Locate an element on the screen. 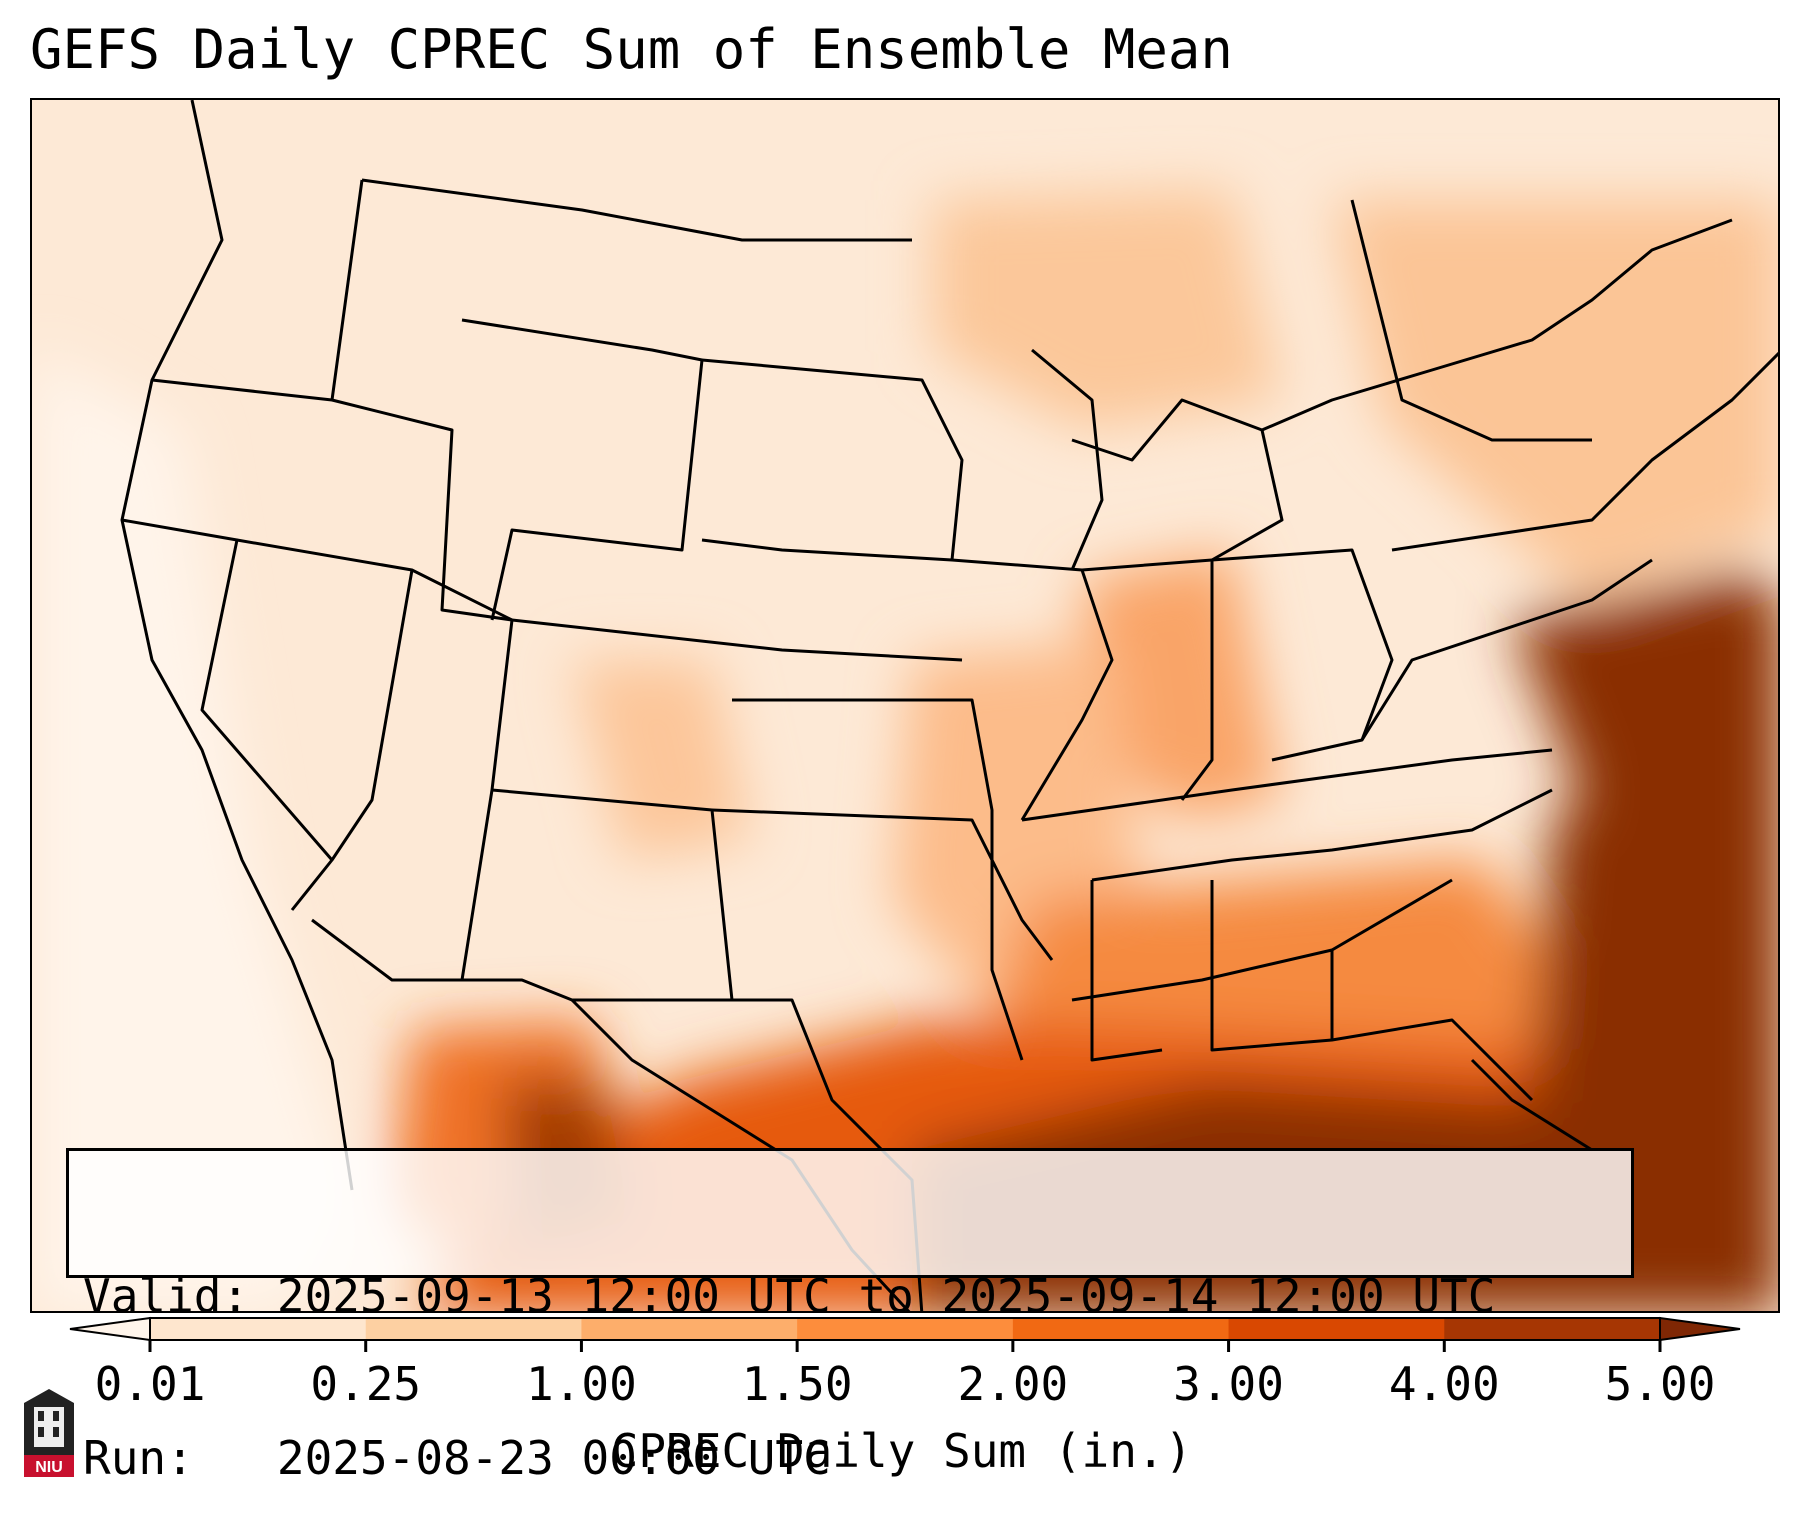 Image resolution: width=1803 pixels, height=1539 pixels. colorbar-tick-label: 0.01 is located at coordinates (150, 1384).